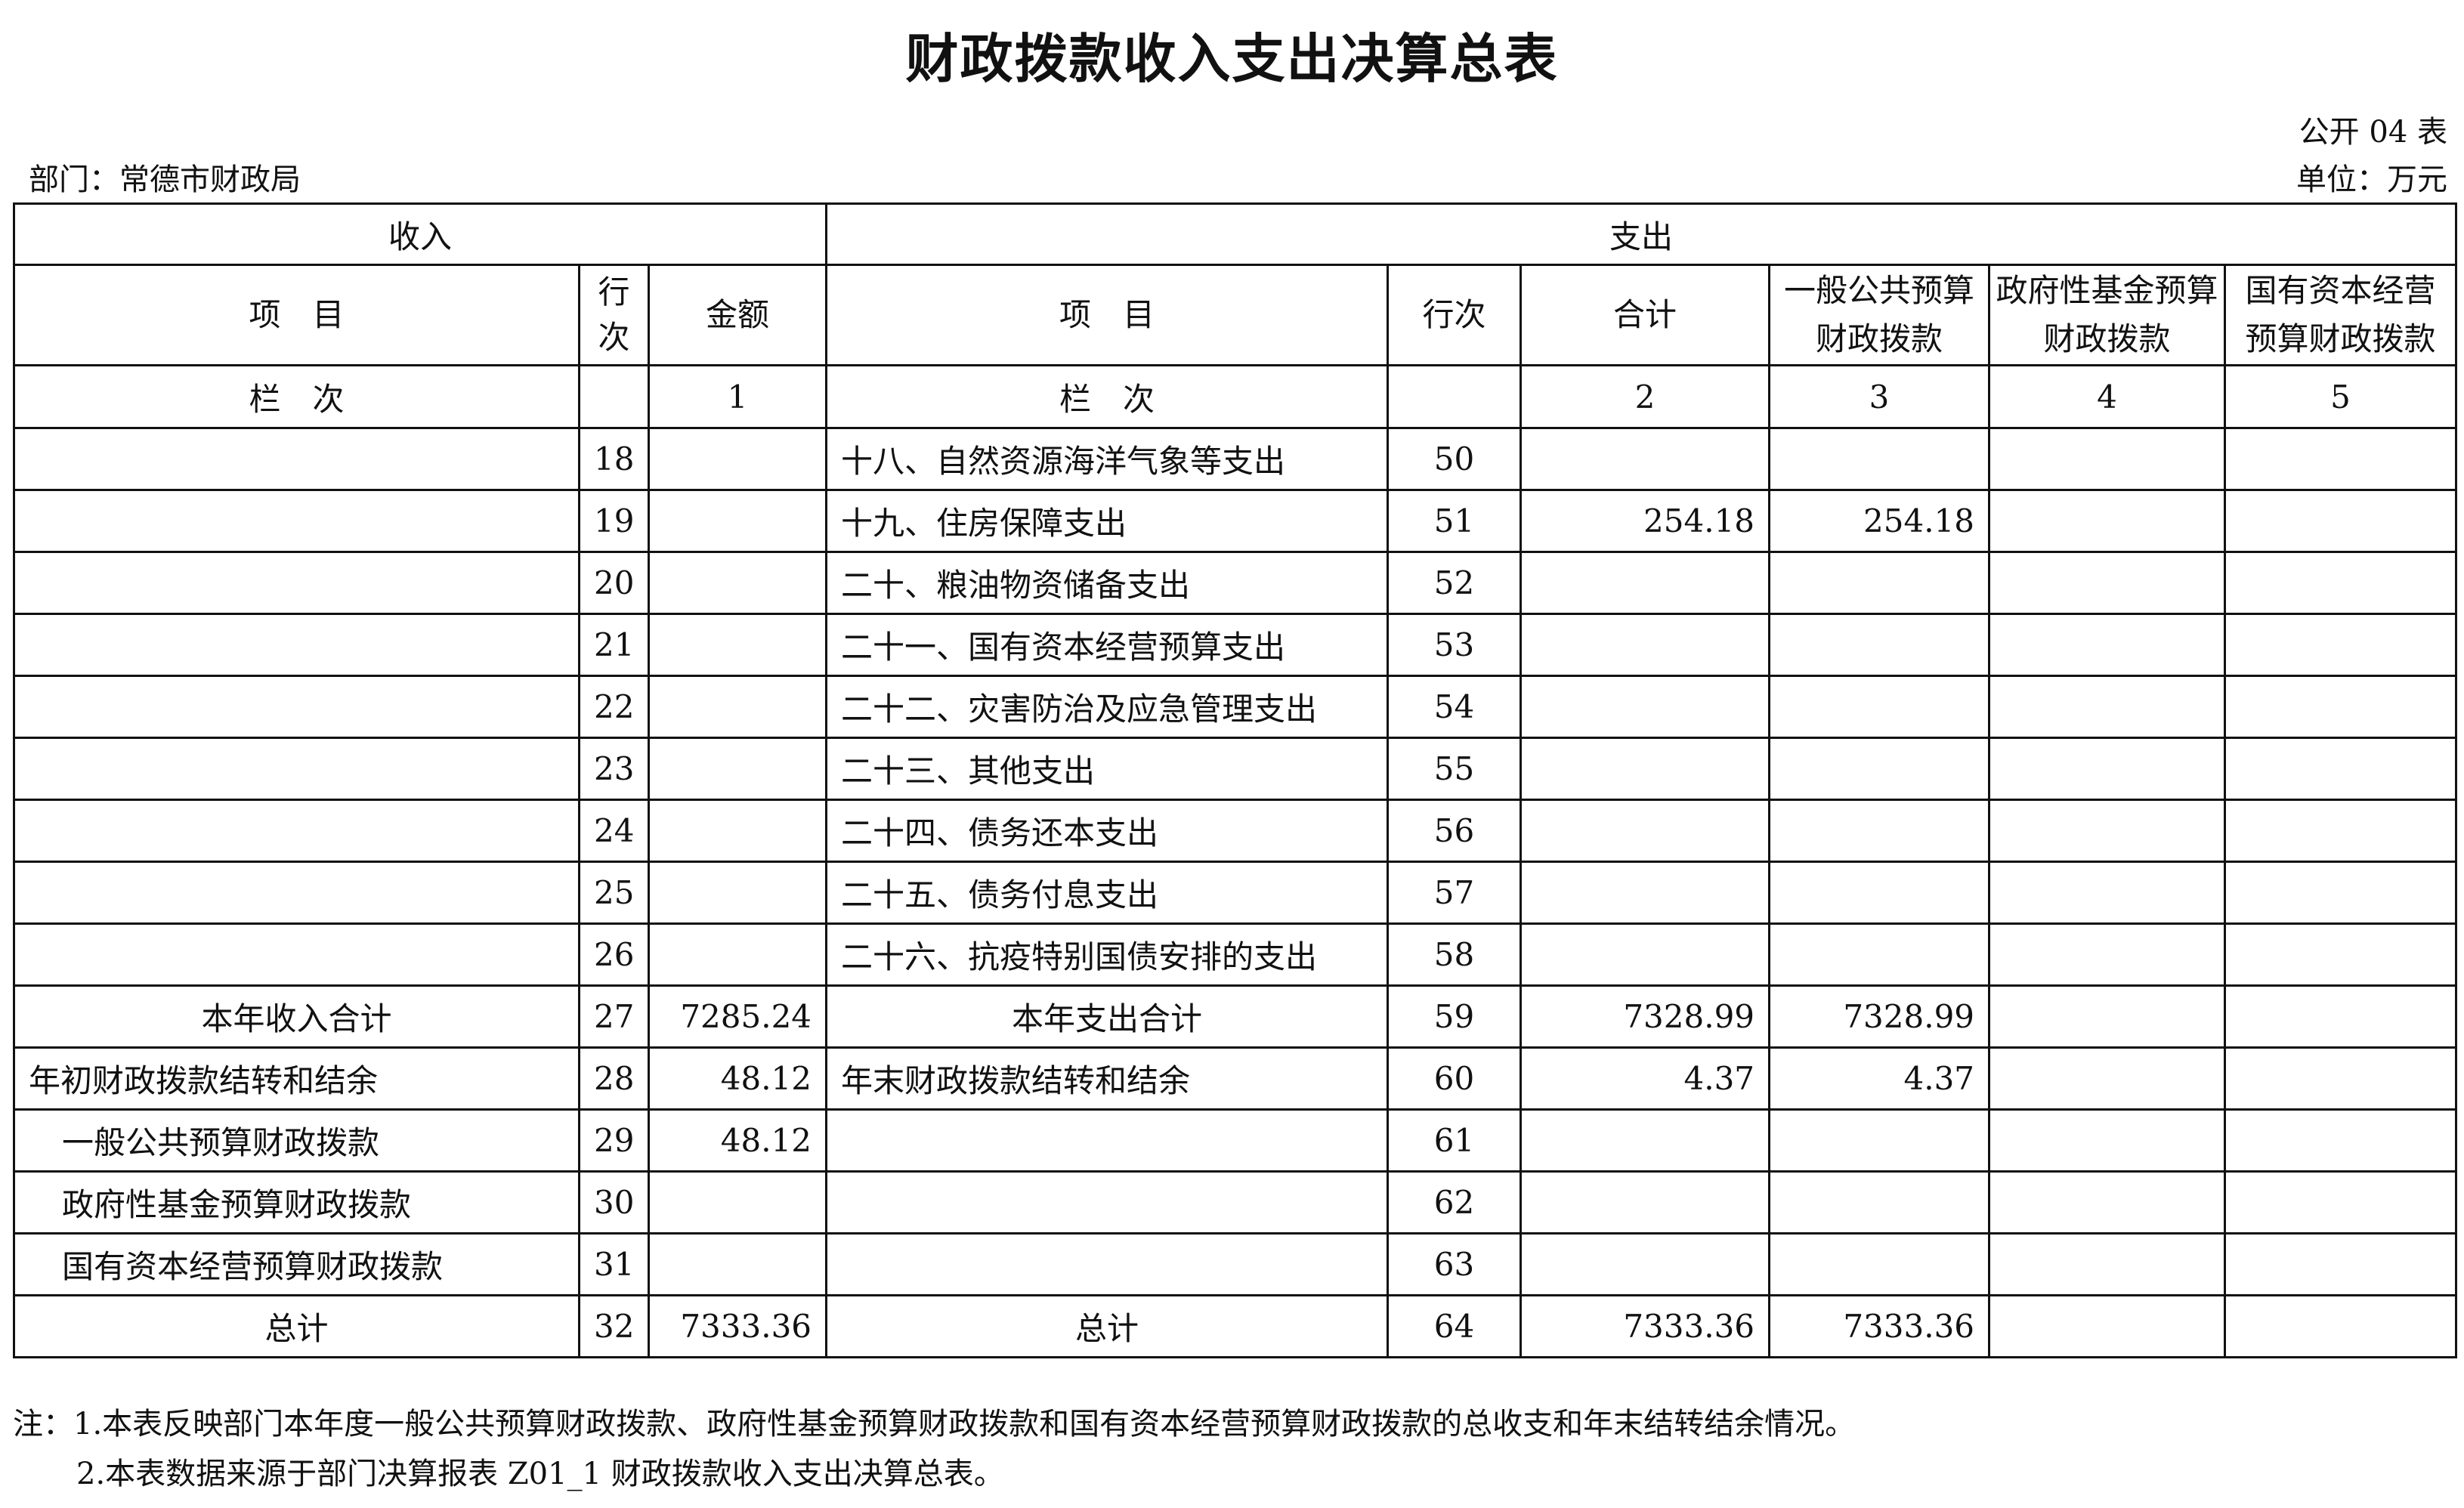 The height and width of the screenshot is (1508, 2464). What do you see at coordinates (614, 645) in the screenshot?
I see `income-line-no: 21` at bounding box center [614, 645].